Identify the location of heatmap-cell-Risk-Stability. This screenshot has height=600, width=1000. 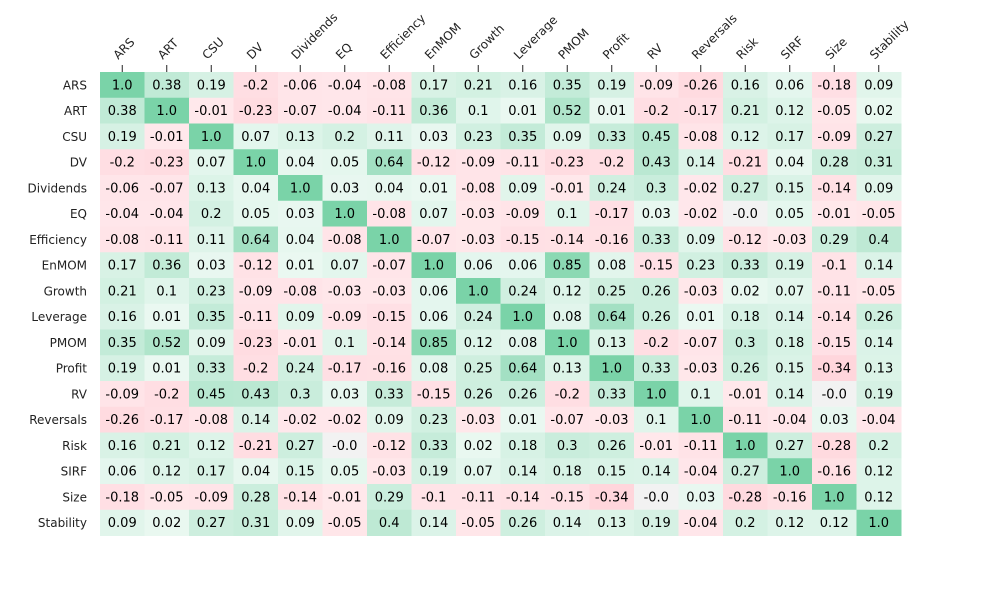
(879, 445).